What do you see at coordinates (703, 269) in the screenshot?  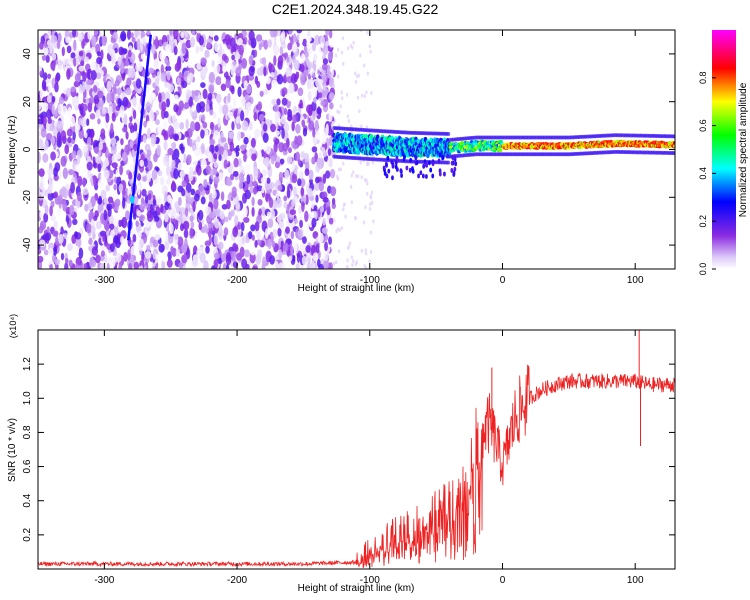 I see `colorbar-tick-label: 0.0` at bounding box center [703, 269].